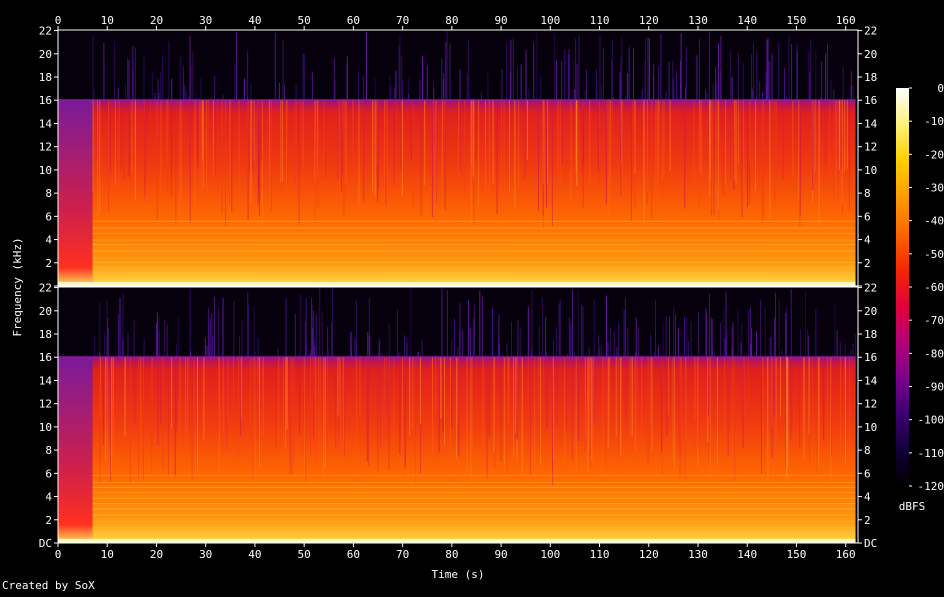 The width and height of the screenshot is (944, 597). What do you see at coordinates (107, 20) in the screenshot?
I see `x-tick-label: 10` at bounding box center [107, 20].